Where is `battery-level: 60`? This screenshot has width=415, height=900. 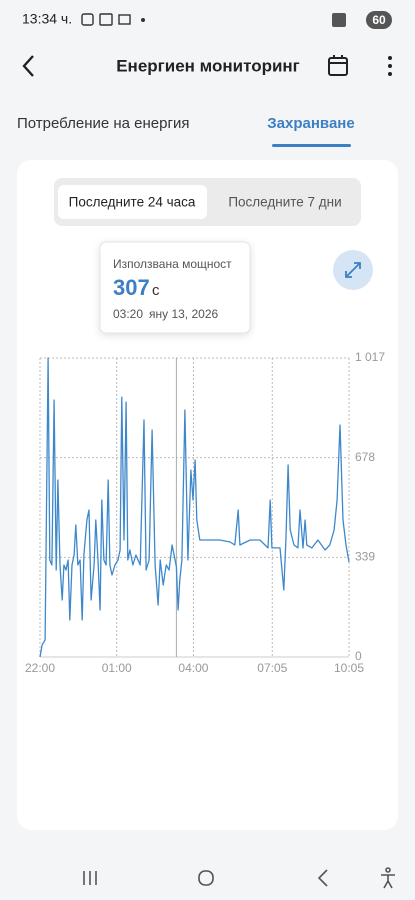
battery-level: 60 is located at coordinates (379, 20).